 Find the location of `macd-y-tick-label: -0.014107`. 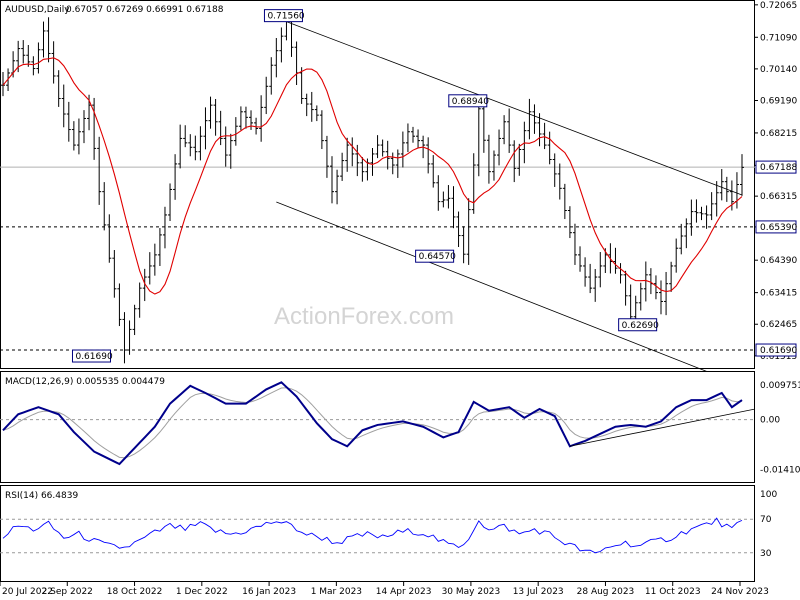

macd-y-tick-label: -0.014107 is located at coordinates (780, 471).